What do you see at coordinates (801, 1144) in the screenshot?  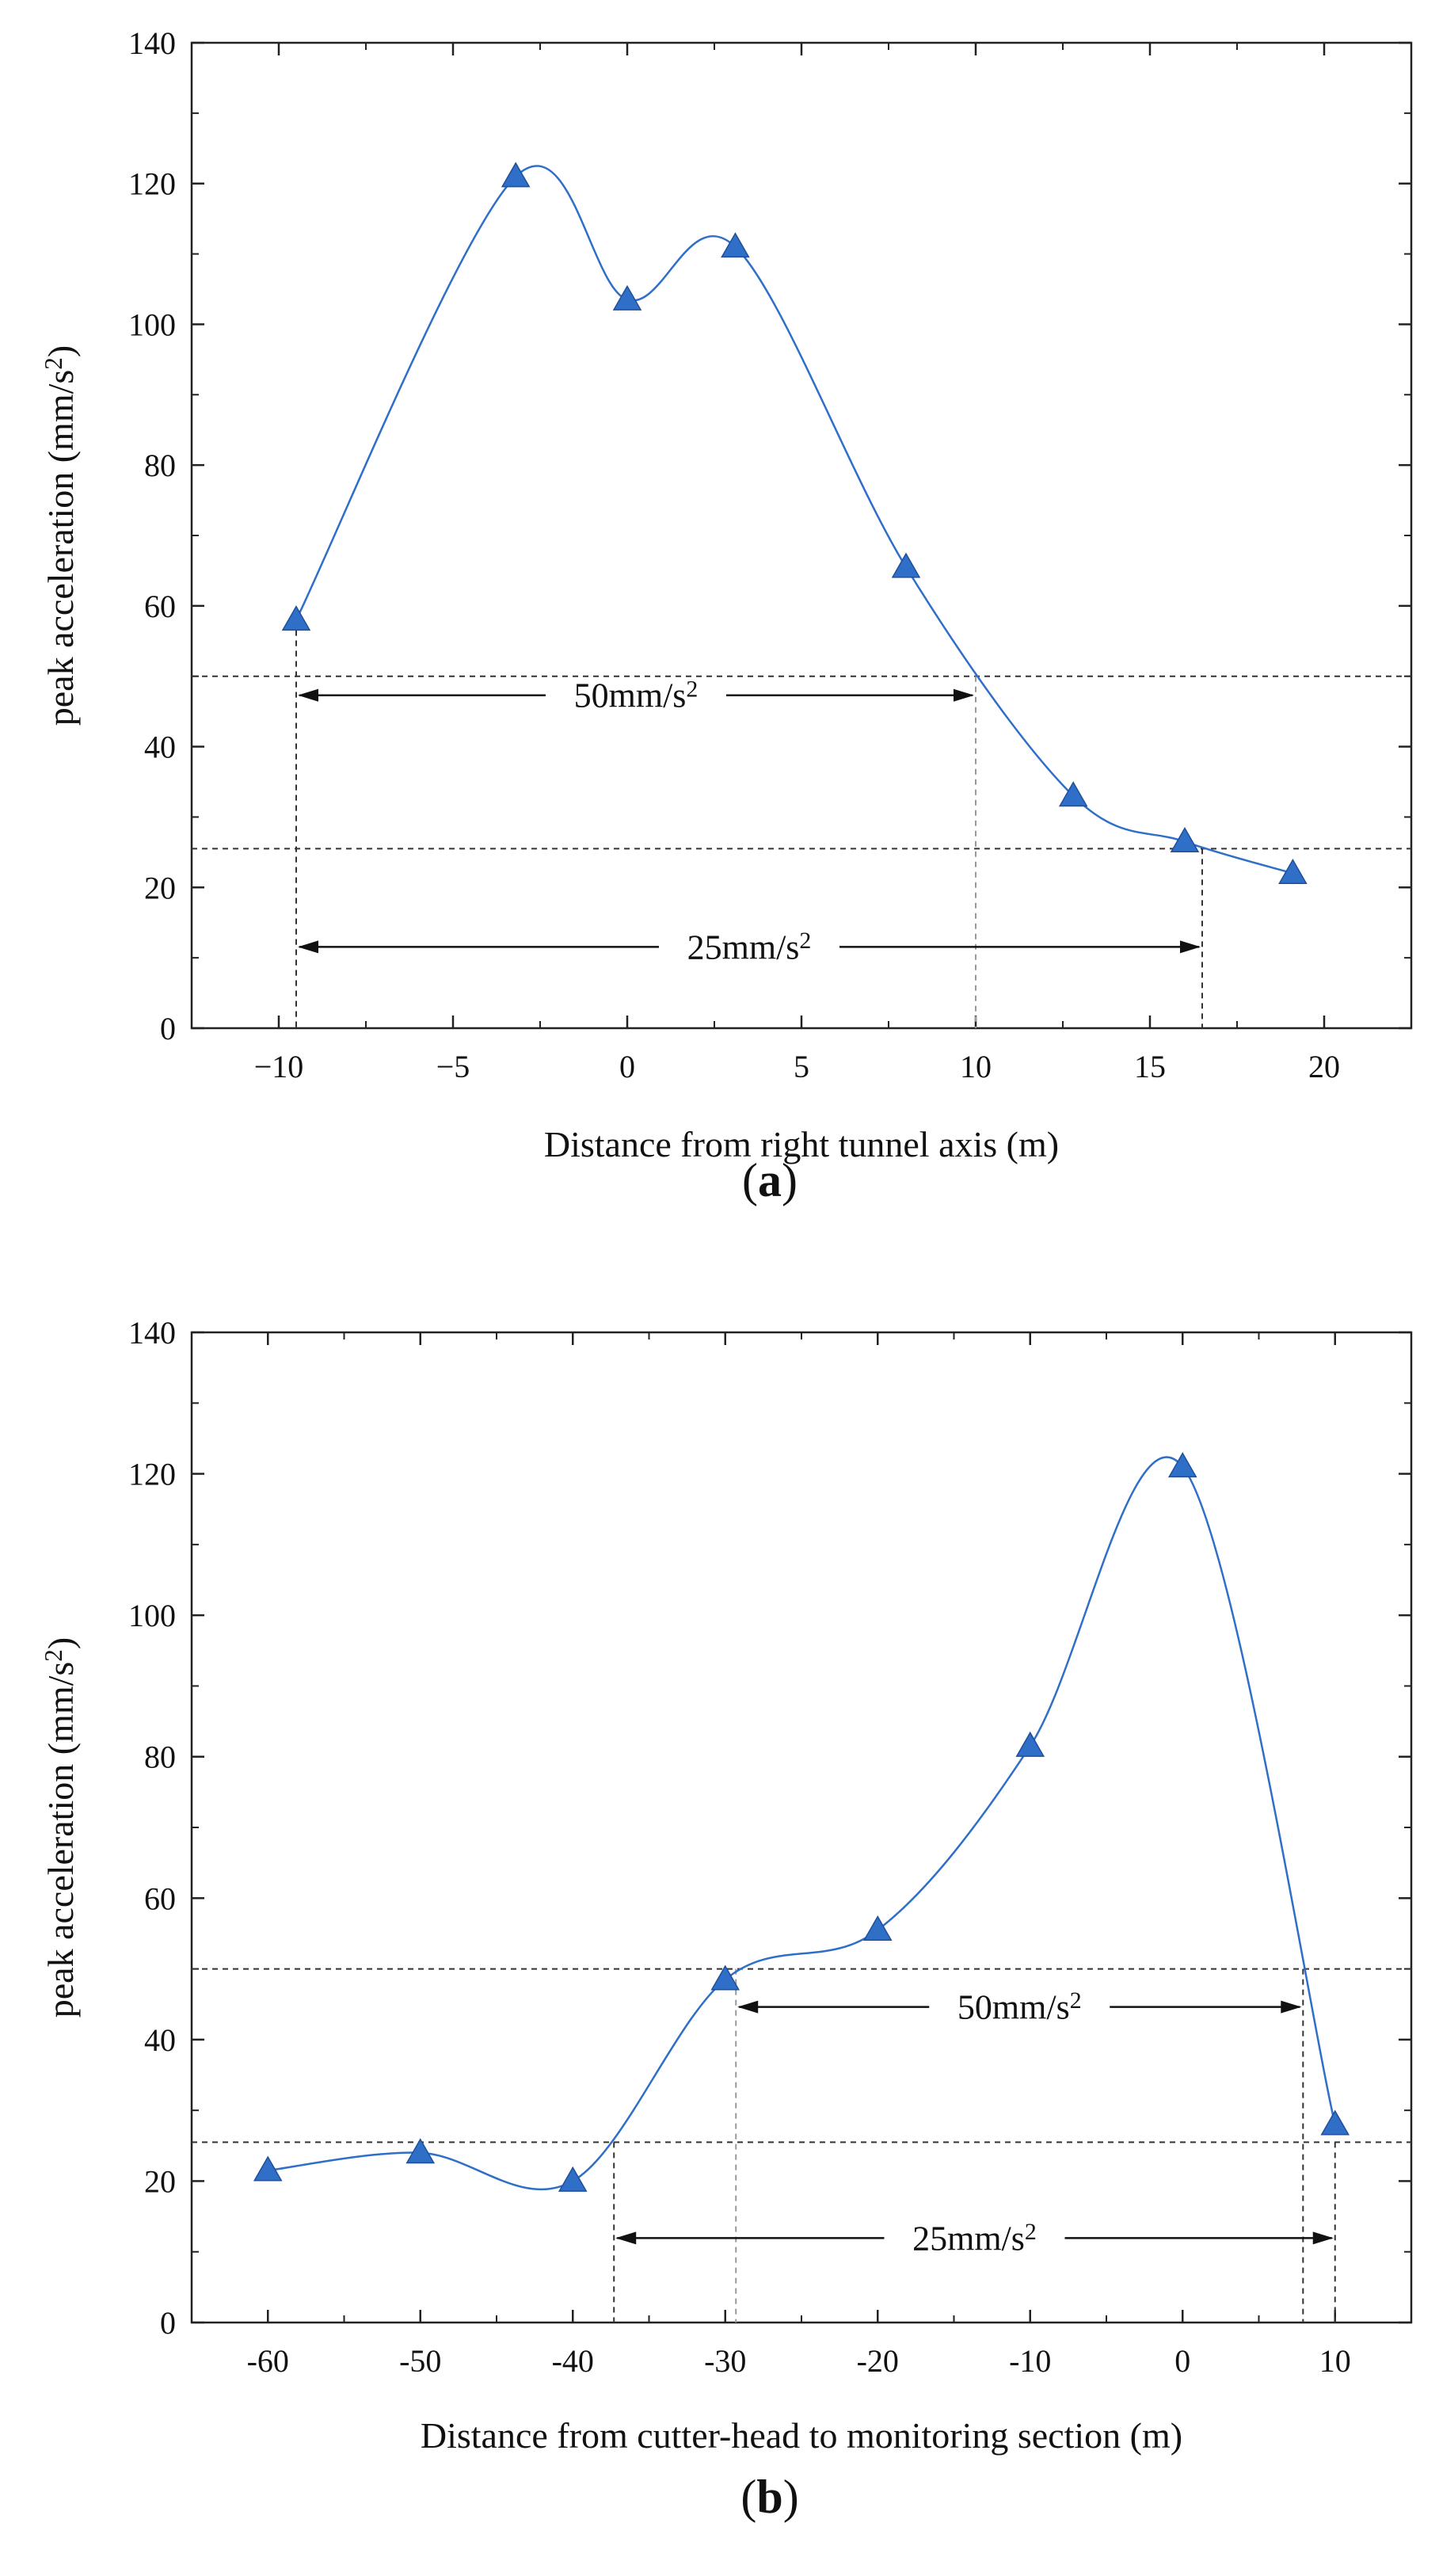 I see `a-x-axis-title: Distance from right tunnel axis (m)` at bounding box center [801, 1144].